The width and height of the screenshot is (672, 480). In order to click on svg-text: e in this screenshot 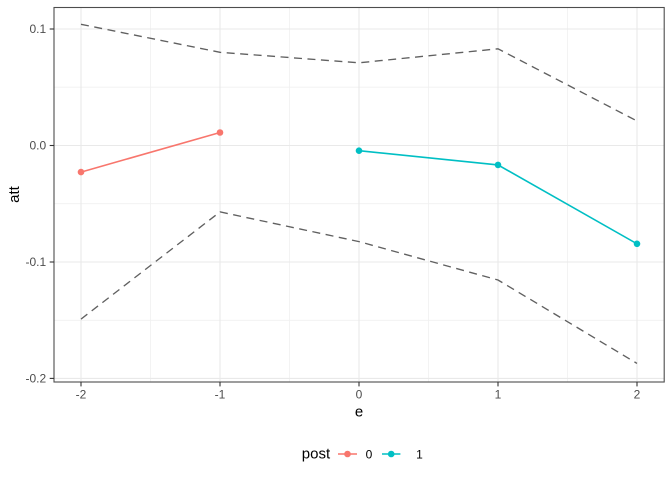, I will do `click(359, 411)`.